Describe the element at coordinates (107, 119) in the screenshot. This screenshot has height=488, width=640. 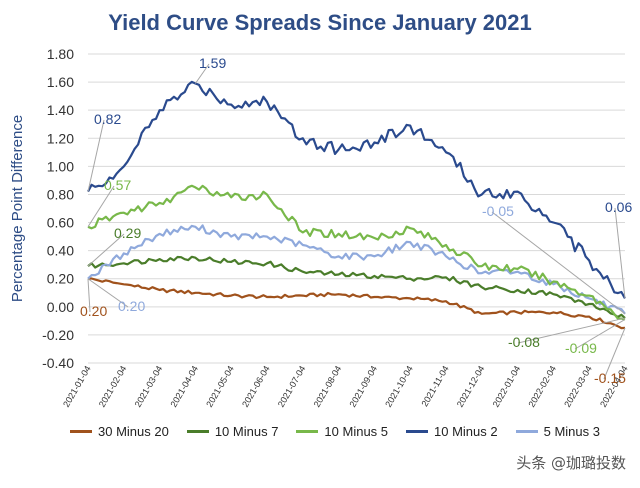
I see `data-label: 0.82` at that location.